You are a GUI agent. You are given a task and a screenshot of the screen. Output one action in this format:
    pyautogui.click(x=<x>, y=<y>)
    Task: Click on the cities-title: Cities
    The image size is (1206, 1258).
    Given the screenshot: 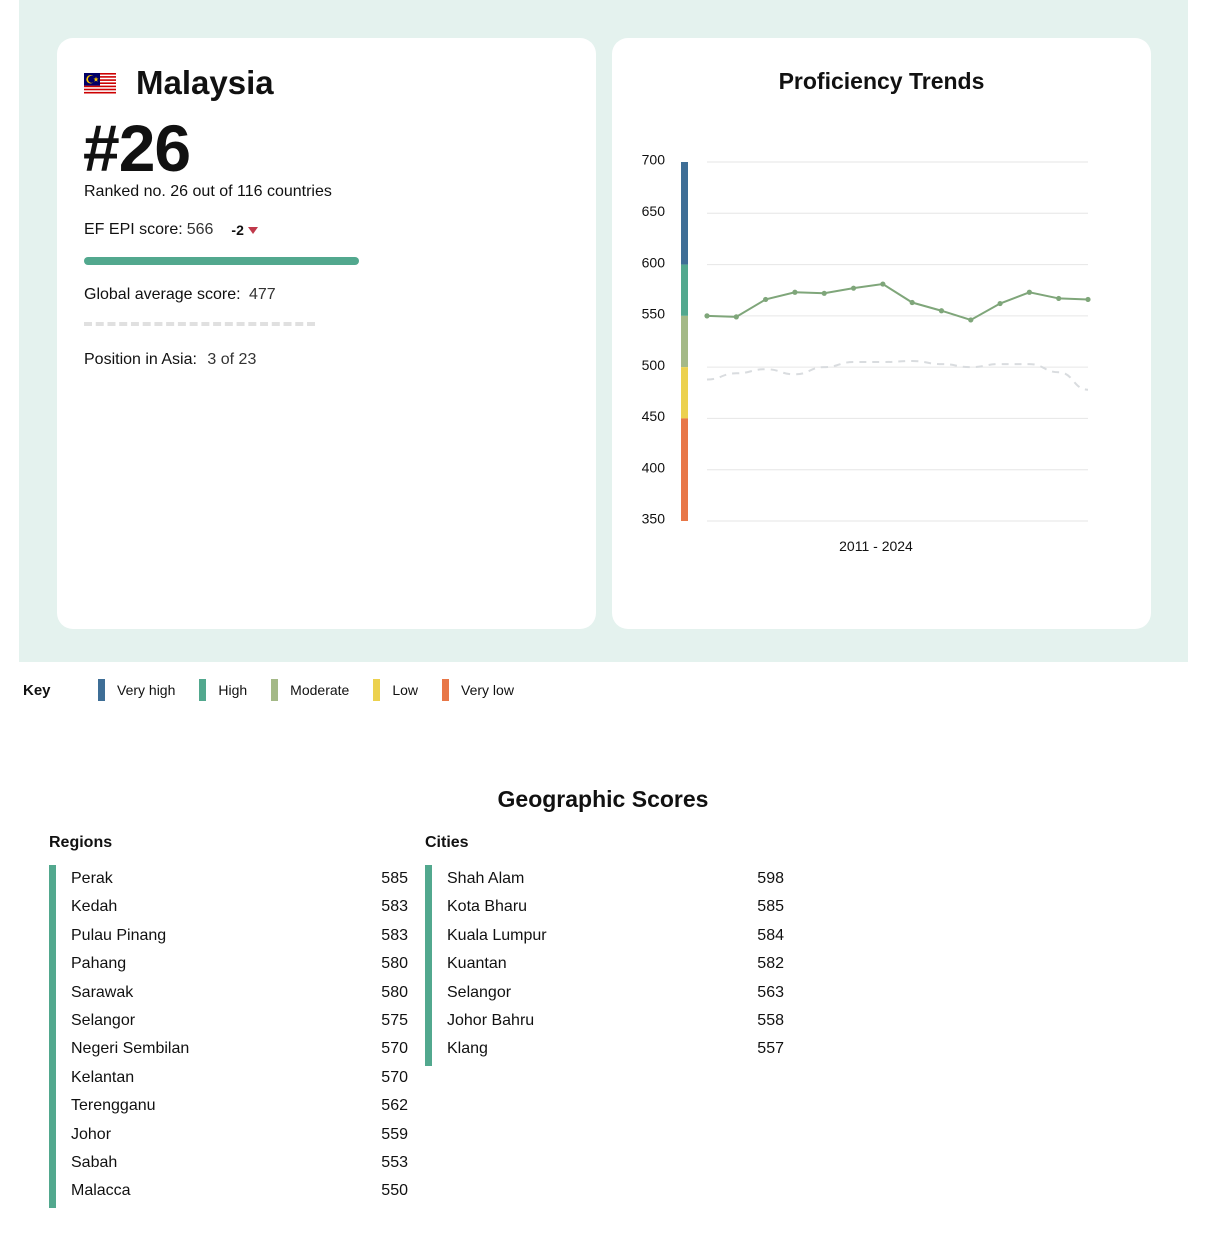 What is the action you would take?
    pyautogui.click(x=447, y=842)
    